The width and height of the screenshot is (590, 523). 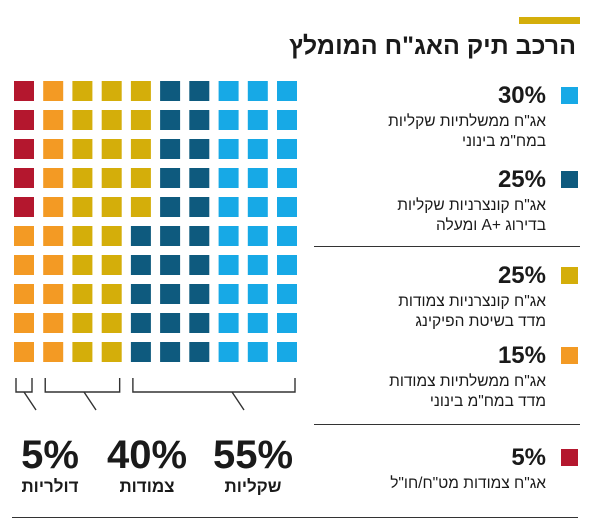 I want to click on accent-bar, so click(x=549, y=20).